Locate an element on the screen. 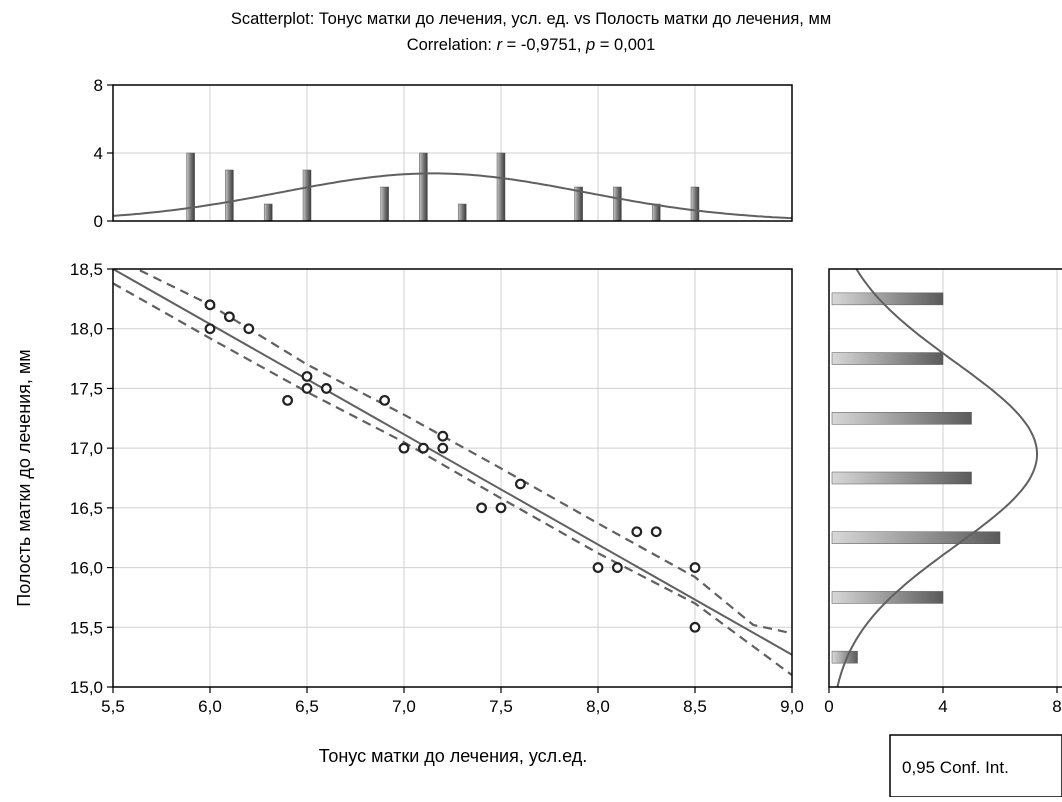 Image resolution: width=1062 pixels, height=802 pixels. top-tick-label: 4 is located at coordinates (98, 153).